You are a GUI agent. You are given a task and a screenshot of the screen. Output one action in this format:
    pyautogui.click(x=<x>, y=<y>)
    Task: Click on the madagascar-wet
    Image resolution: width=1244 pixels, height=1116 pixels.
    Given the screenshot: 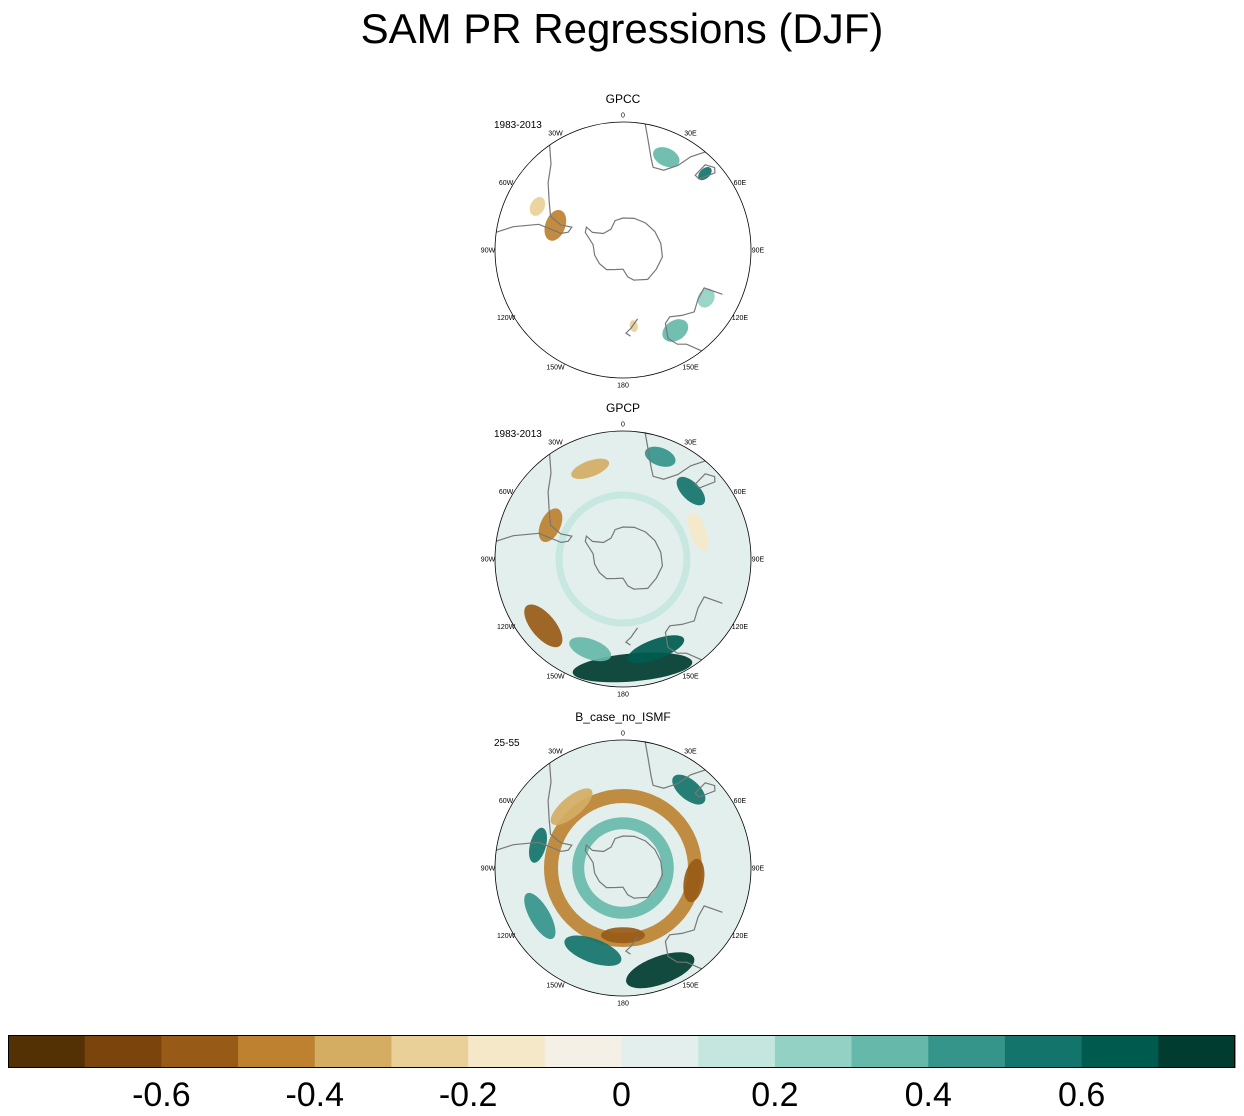 What is the action you would take?
    pyautogui.click(x=705, y=174)
    